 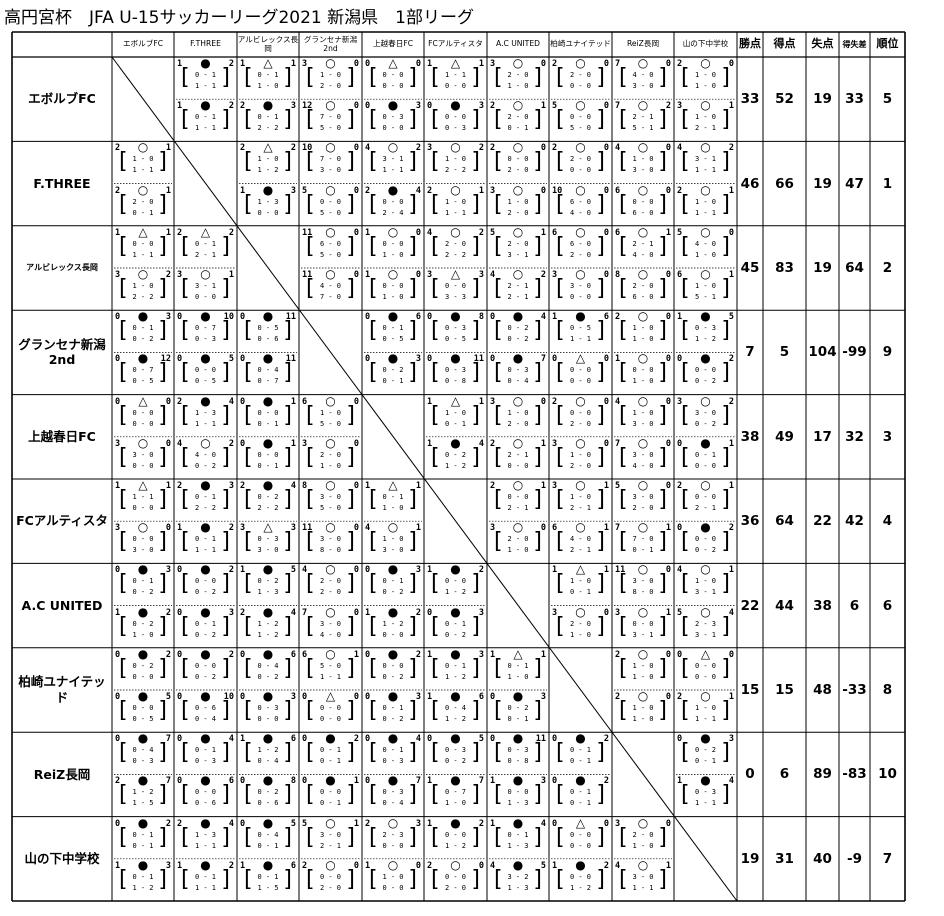 I want to click on second-half-score: 2 - 0, so click(x=580, y=423).